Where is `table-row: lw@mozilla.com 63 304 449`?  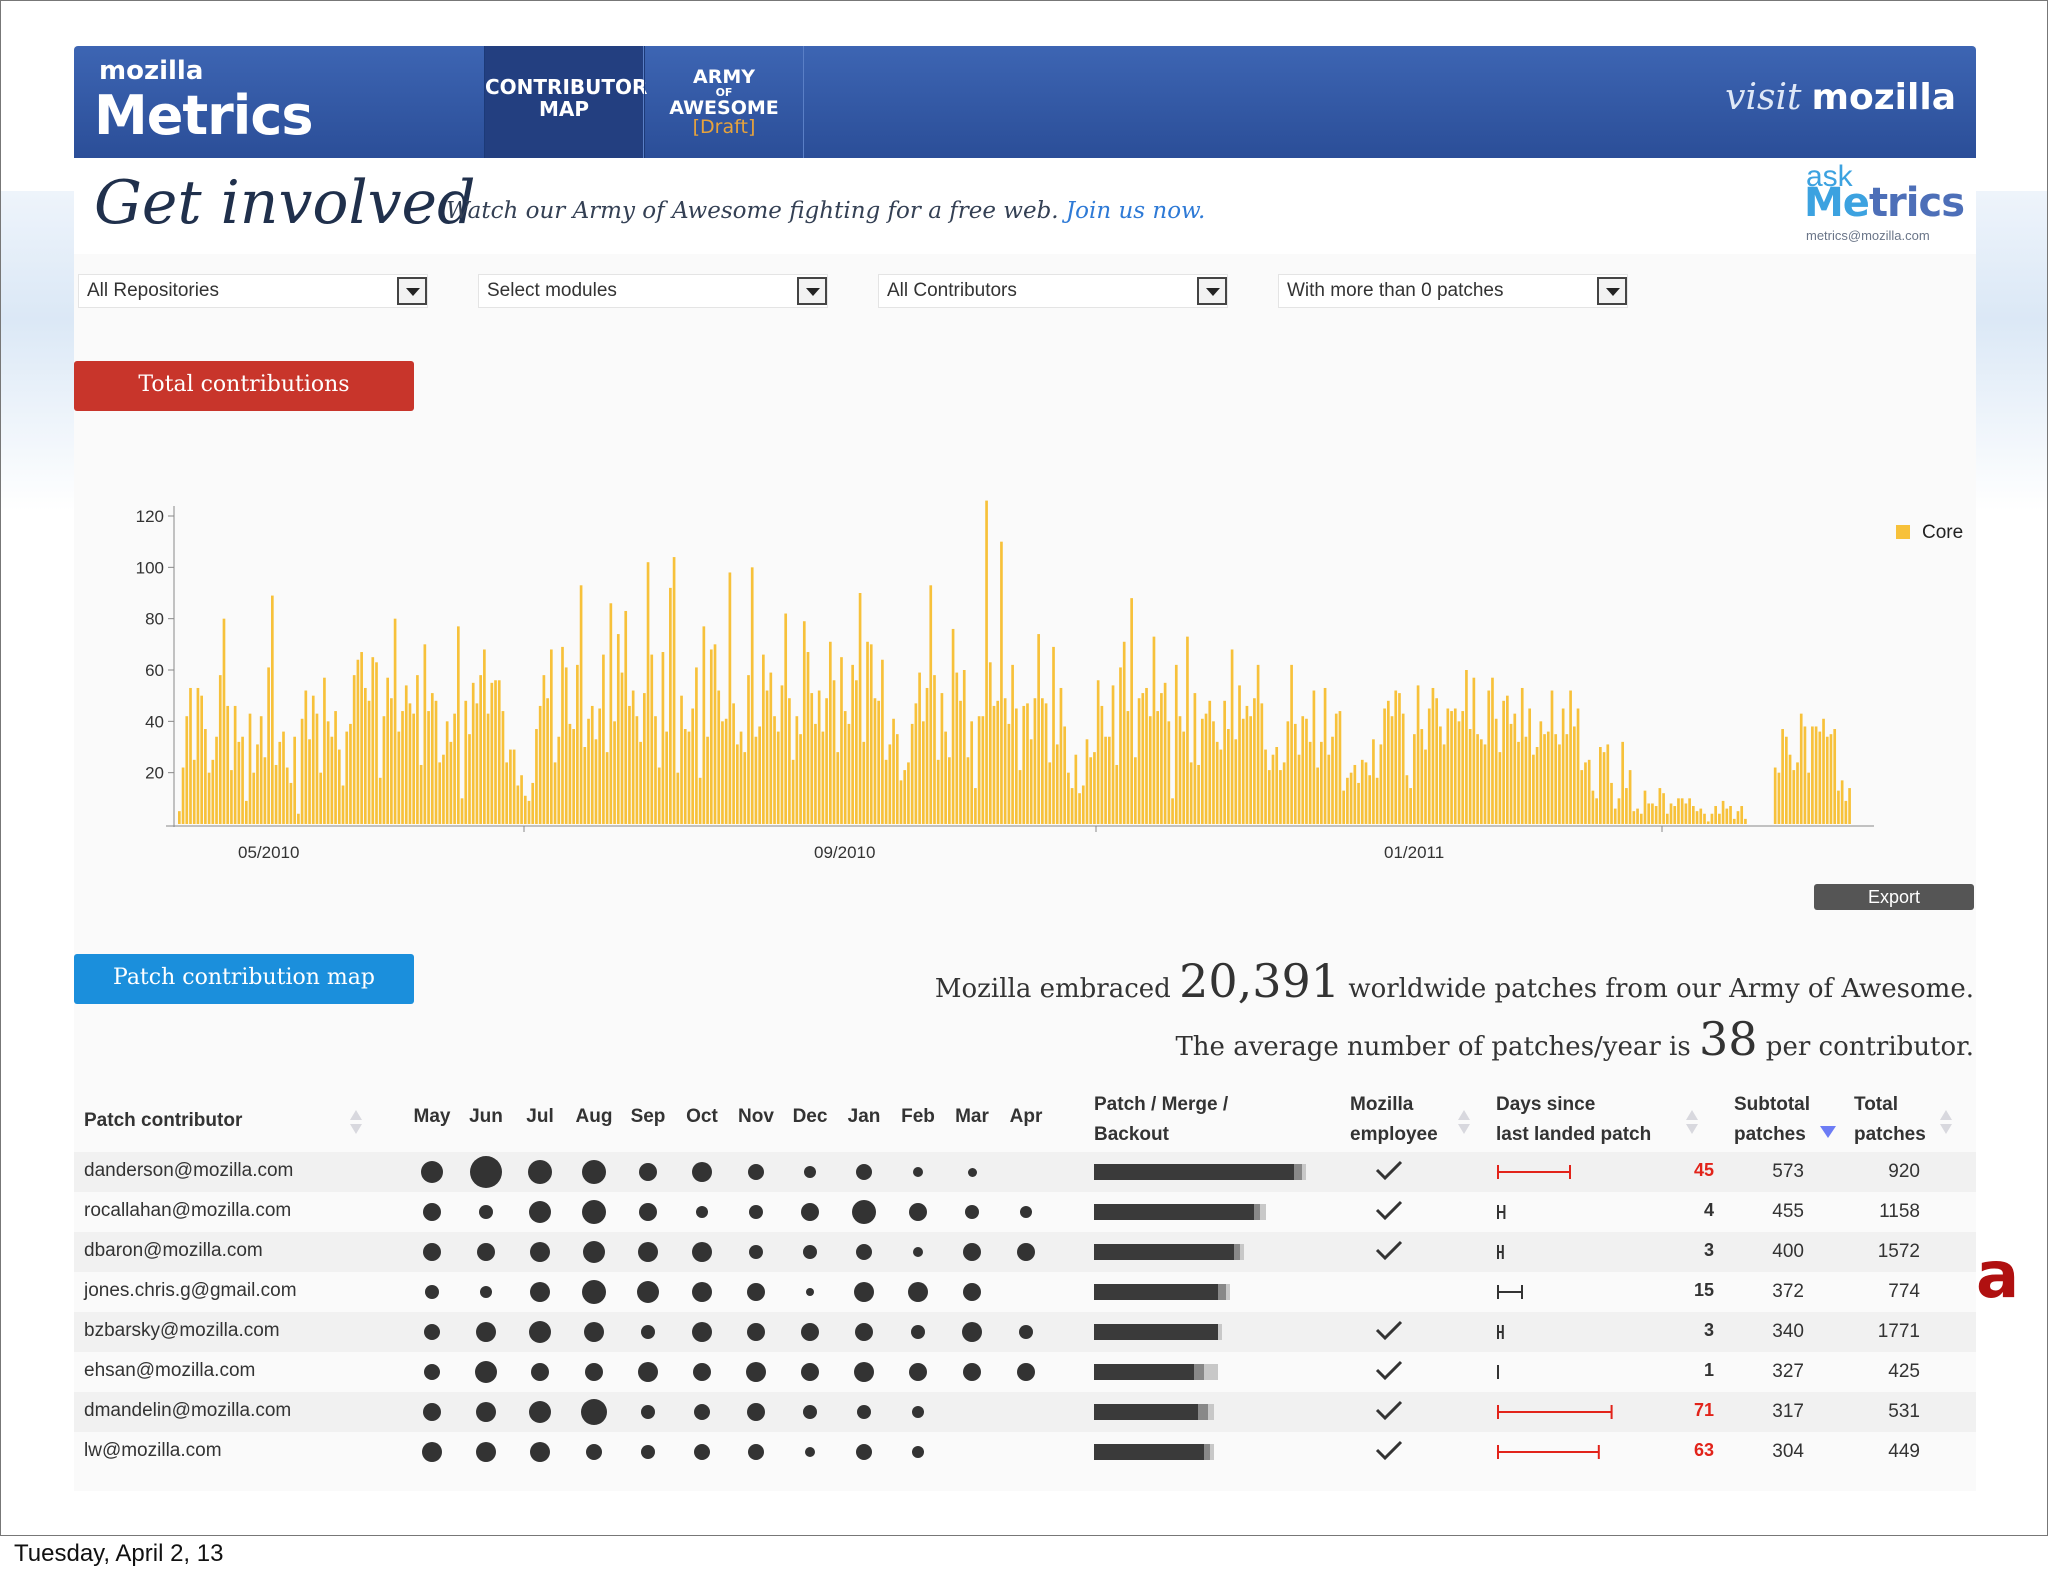 table-row: lw@mozilla.com 63 304 449 is located at coordinates (1025, 1452).